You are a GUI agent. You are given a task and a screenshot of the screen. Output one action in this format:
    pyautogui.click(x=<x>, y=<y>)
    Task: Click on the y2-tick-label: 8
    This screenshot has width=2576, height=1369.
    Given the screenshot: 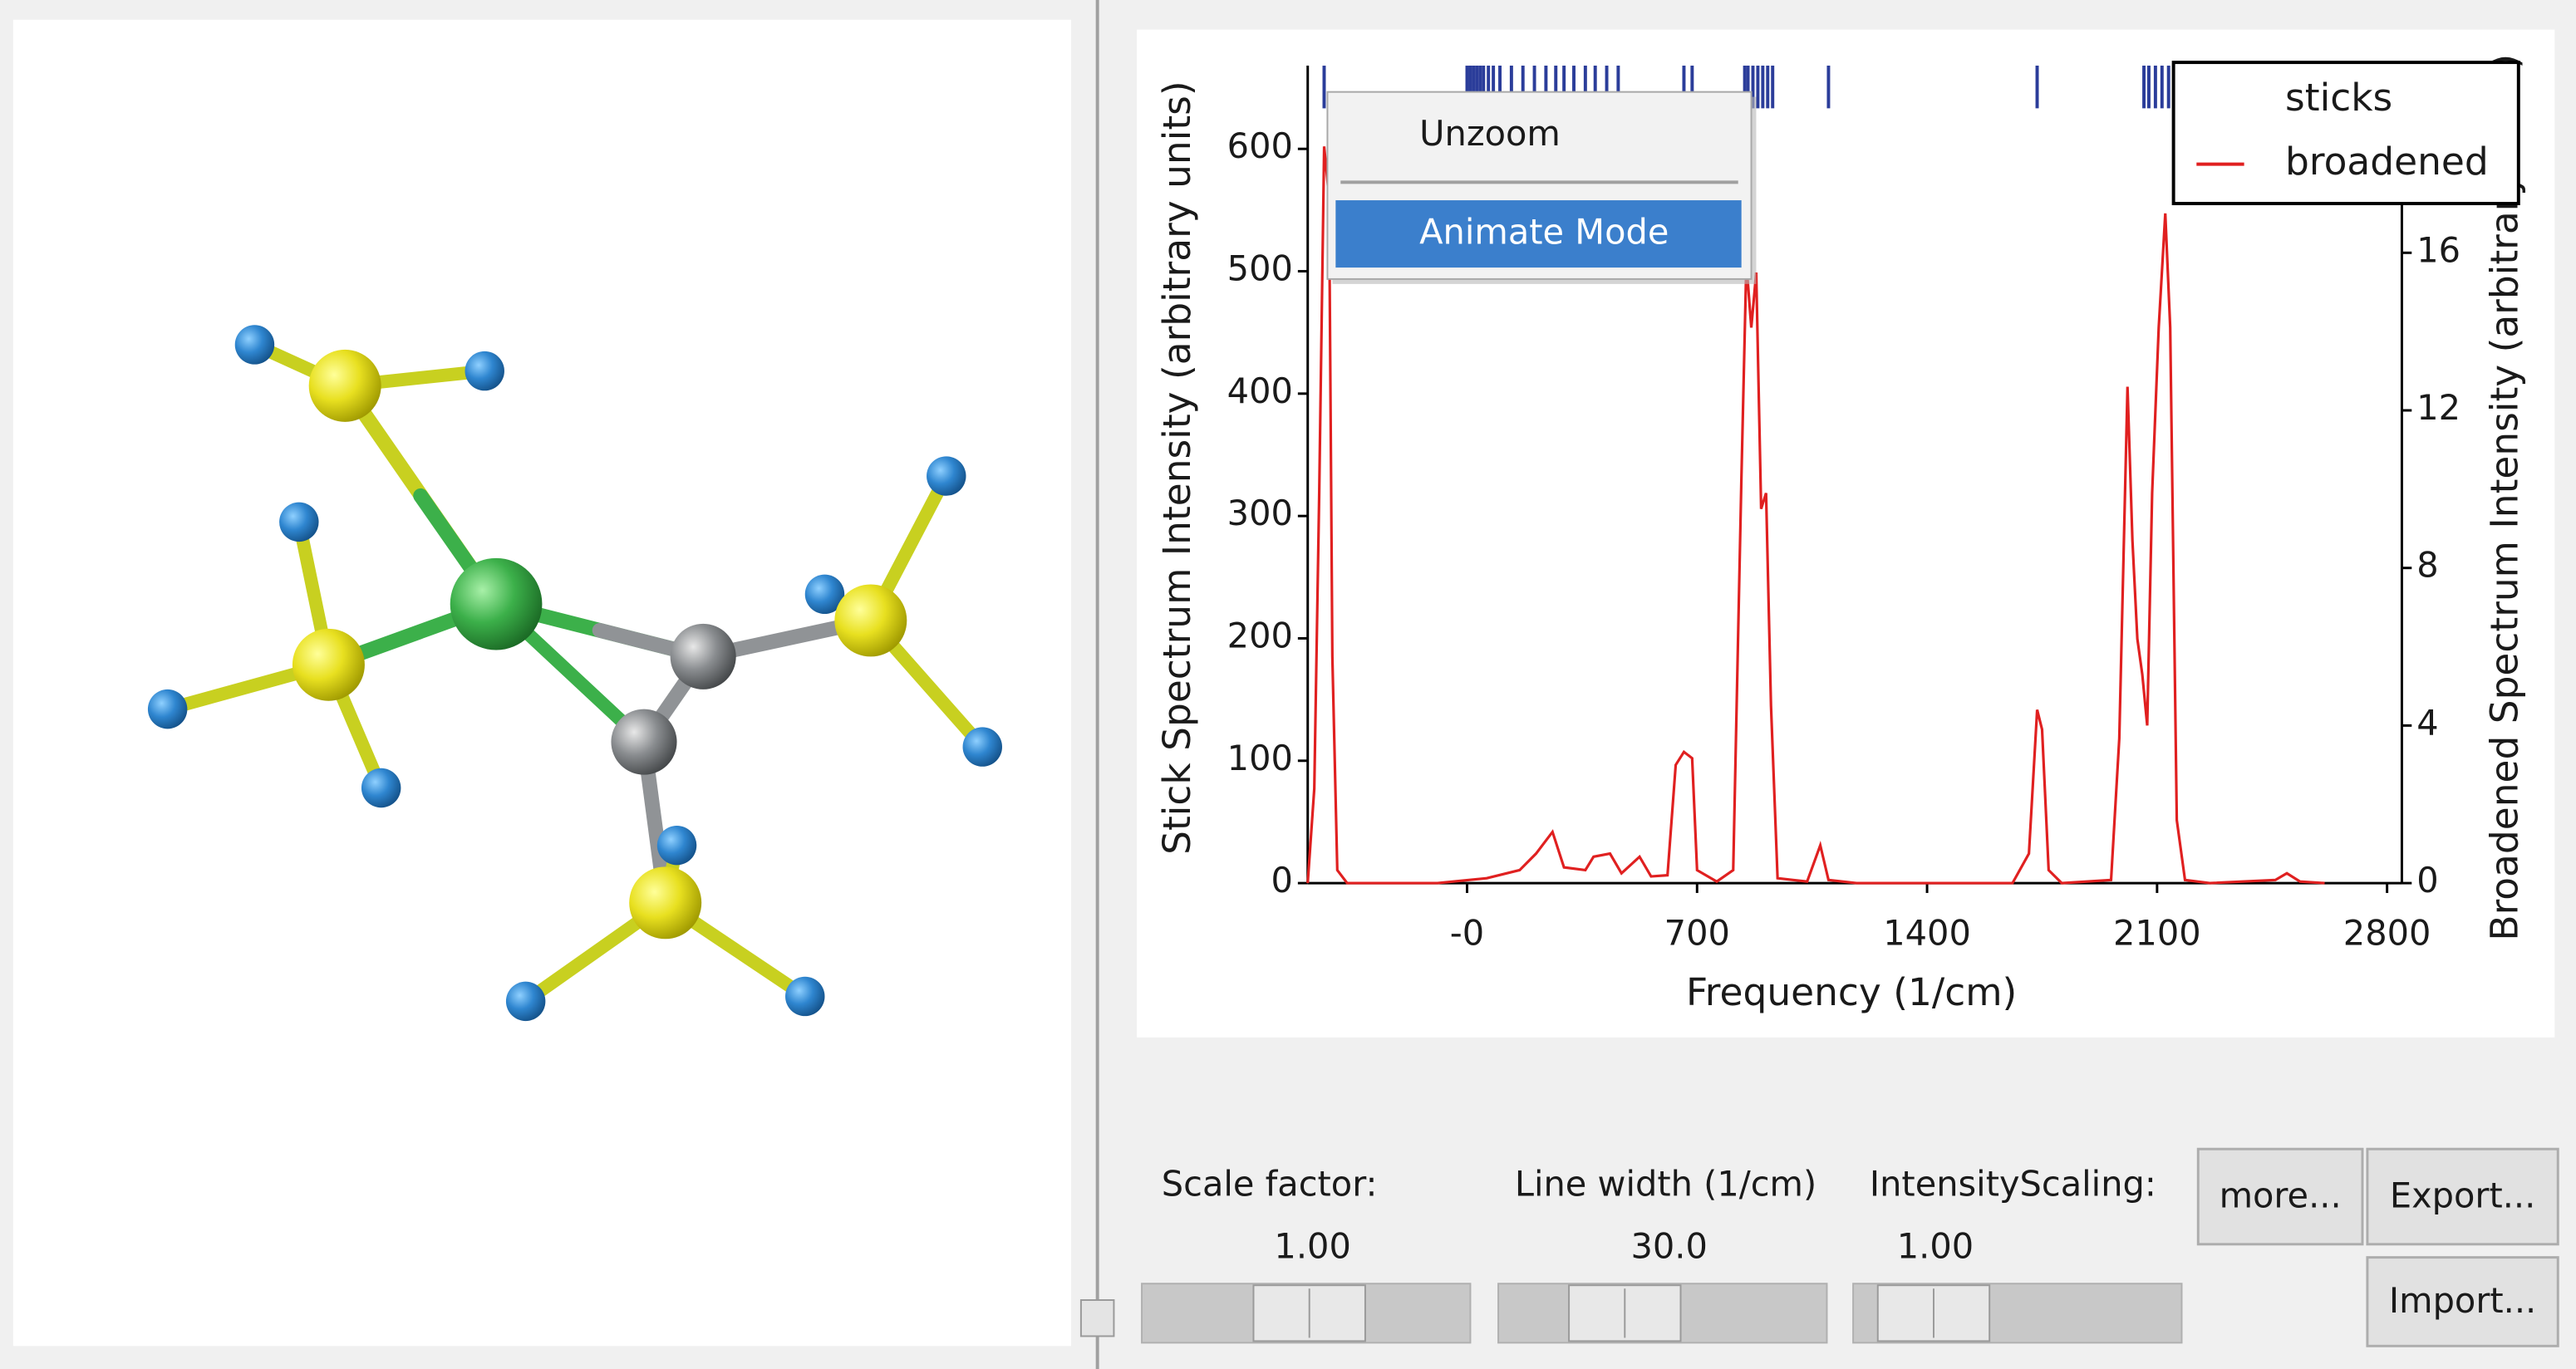 What is the action you would take?
    pyautogui.click(x=2427, y=565)
    